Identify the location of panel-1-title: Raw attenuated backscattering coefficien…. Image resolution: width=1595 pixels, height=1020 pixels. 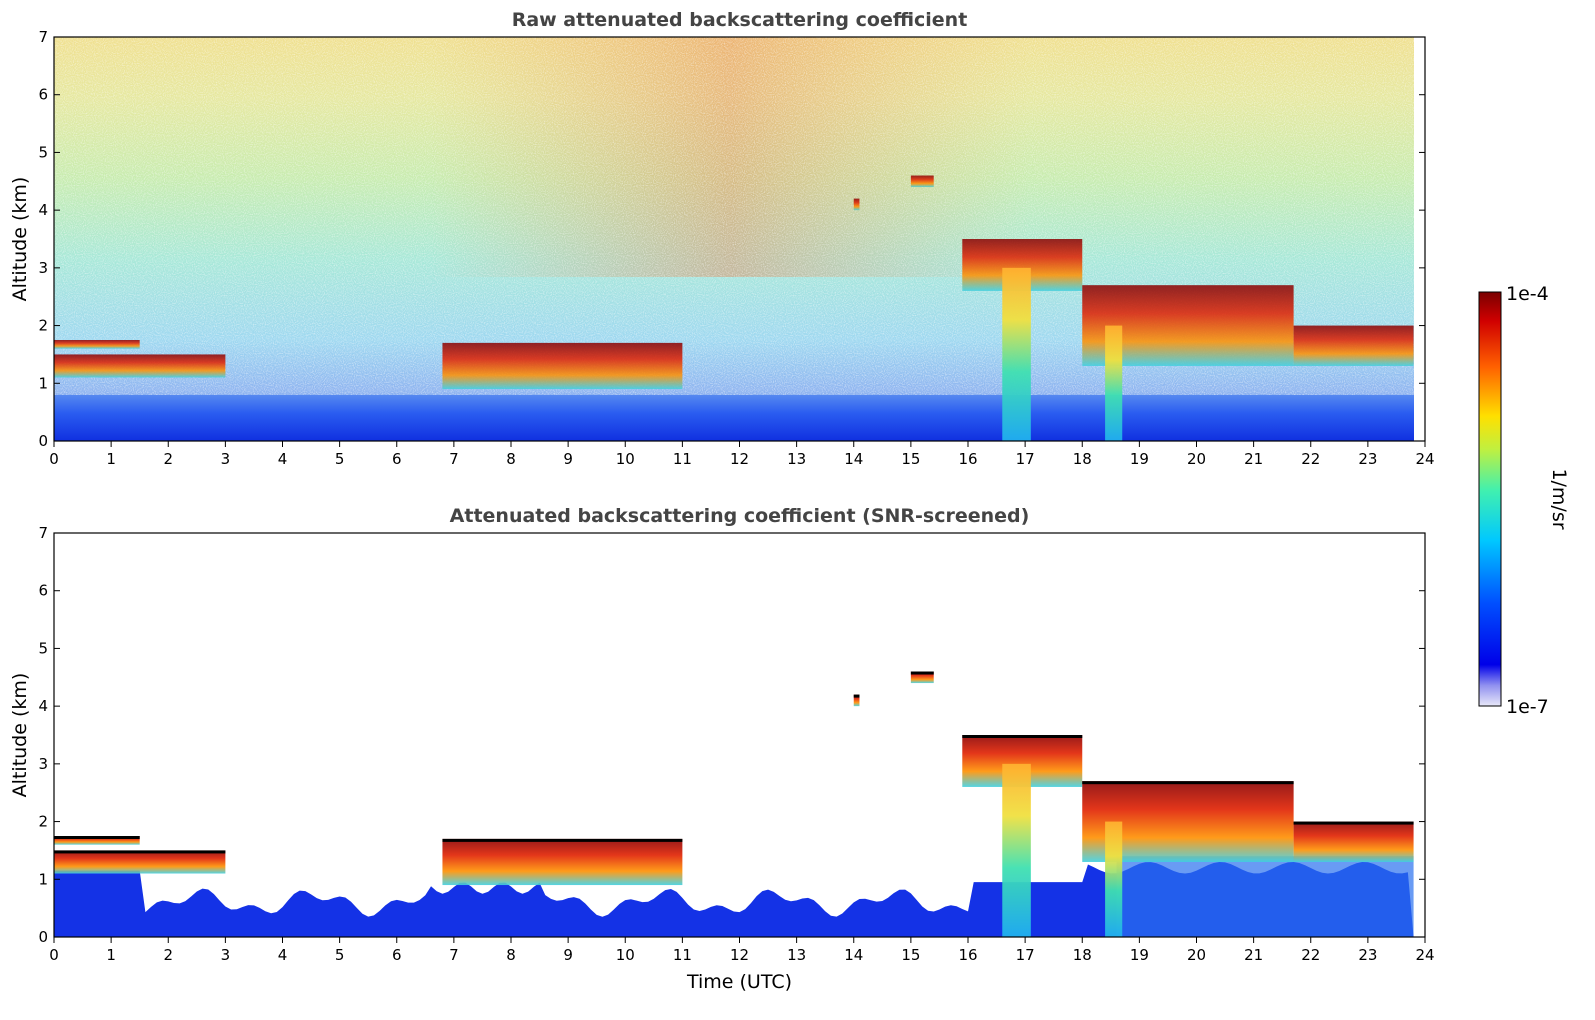
(740, 20).